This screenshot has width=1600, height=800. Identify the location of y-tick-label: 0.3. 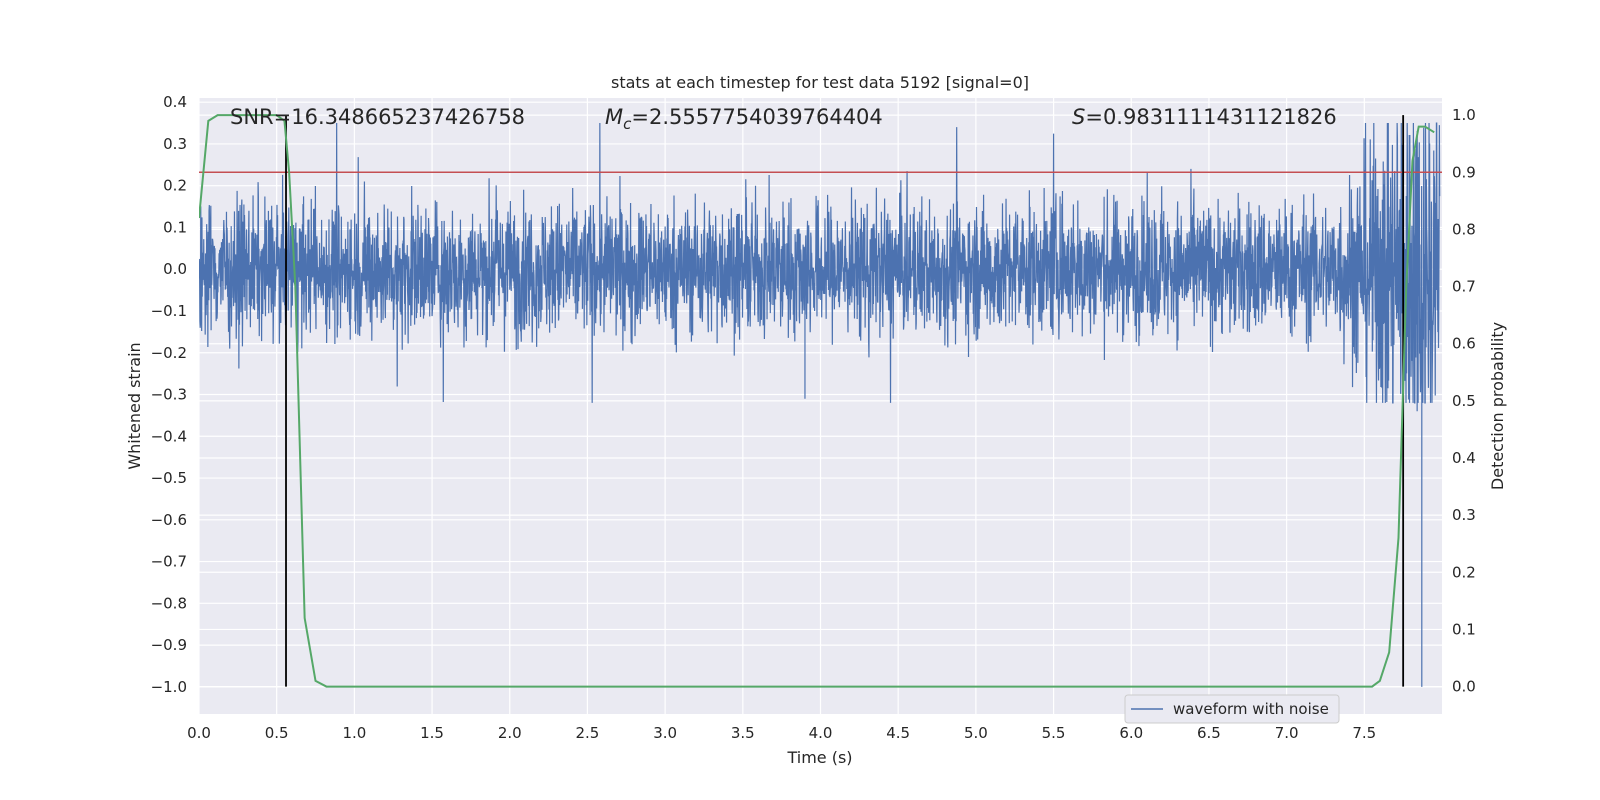
(175, 144).